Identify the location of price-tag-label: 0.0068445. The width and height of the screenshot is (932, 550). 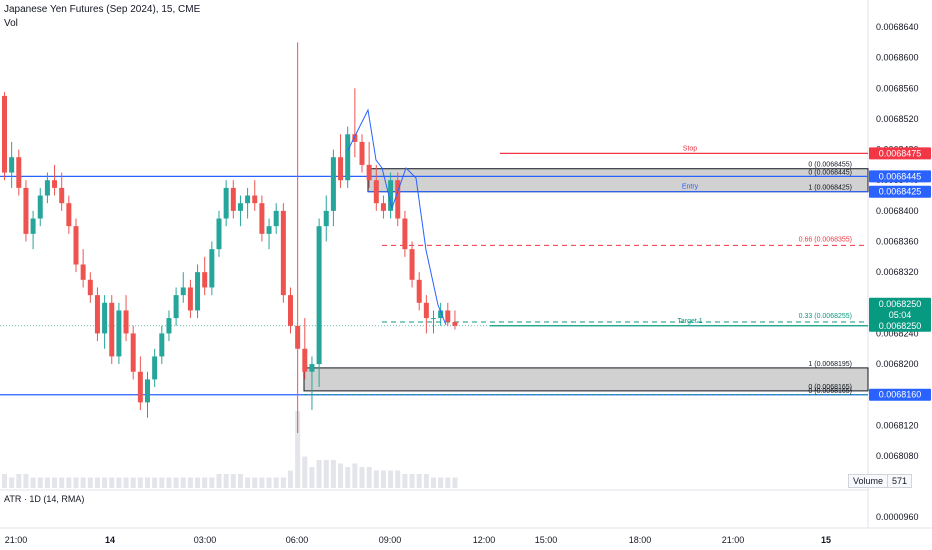
(900, 176).